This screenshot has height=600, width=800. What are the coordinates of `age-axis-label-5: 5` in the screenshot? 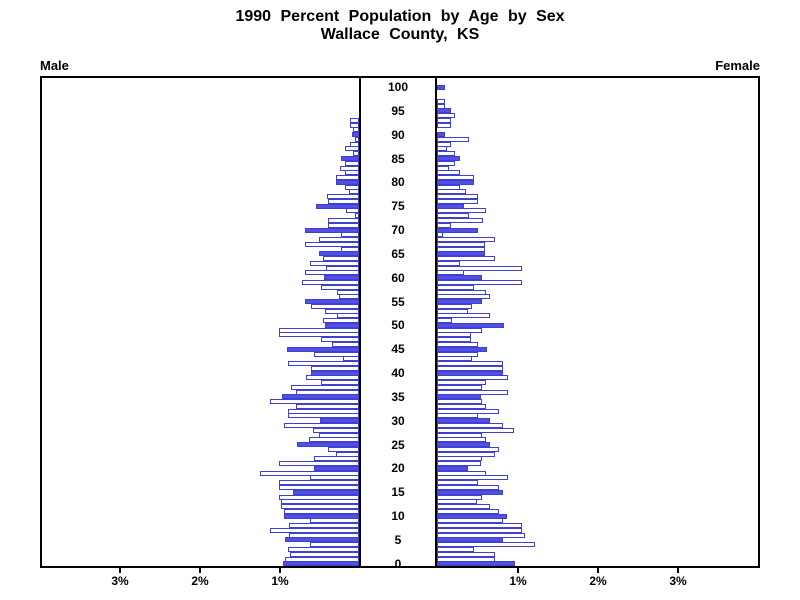 It's located at (398, 540).